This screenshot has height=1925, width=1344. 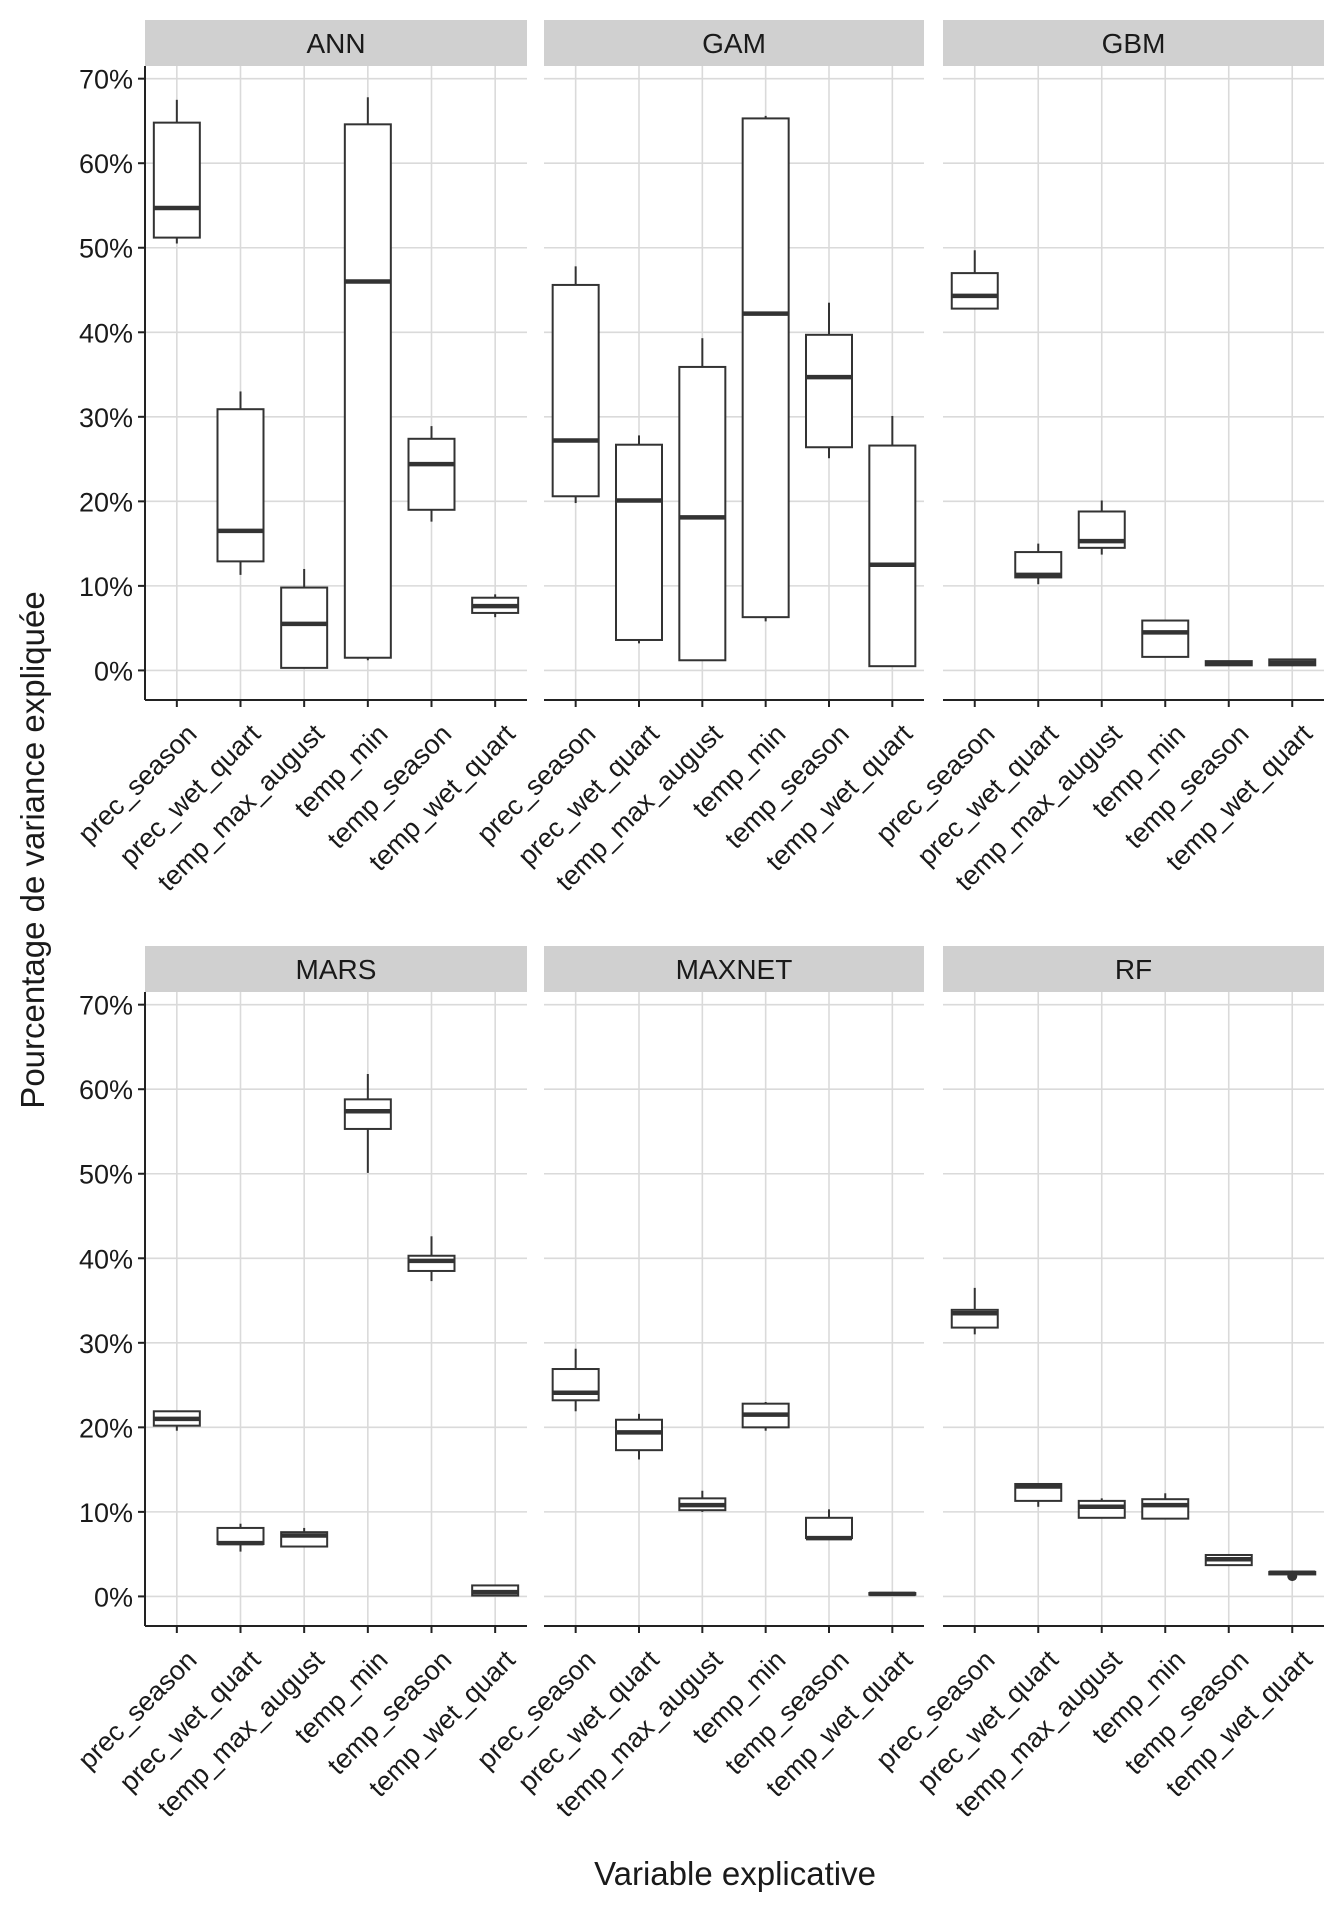 I want to click on panel-title: GAM, so click(x=734, y=43).